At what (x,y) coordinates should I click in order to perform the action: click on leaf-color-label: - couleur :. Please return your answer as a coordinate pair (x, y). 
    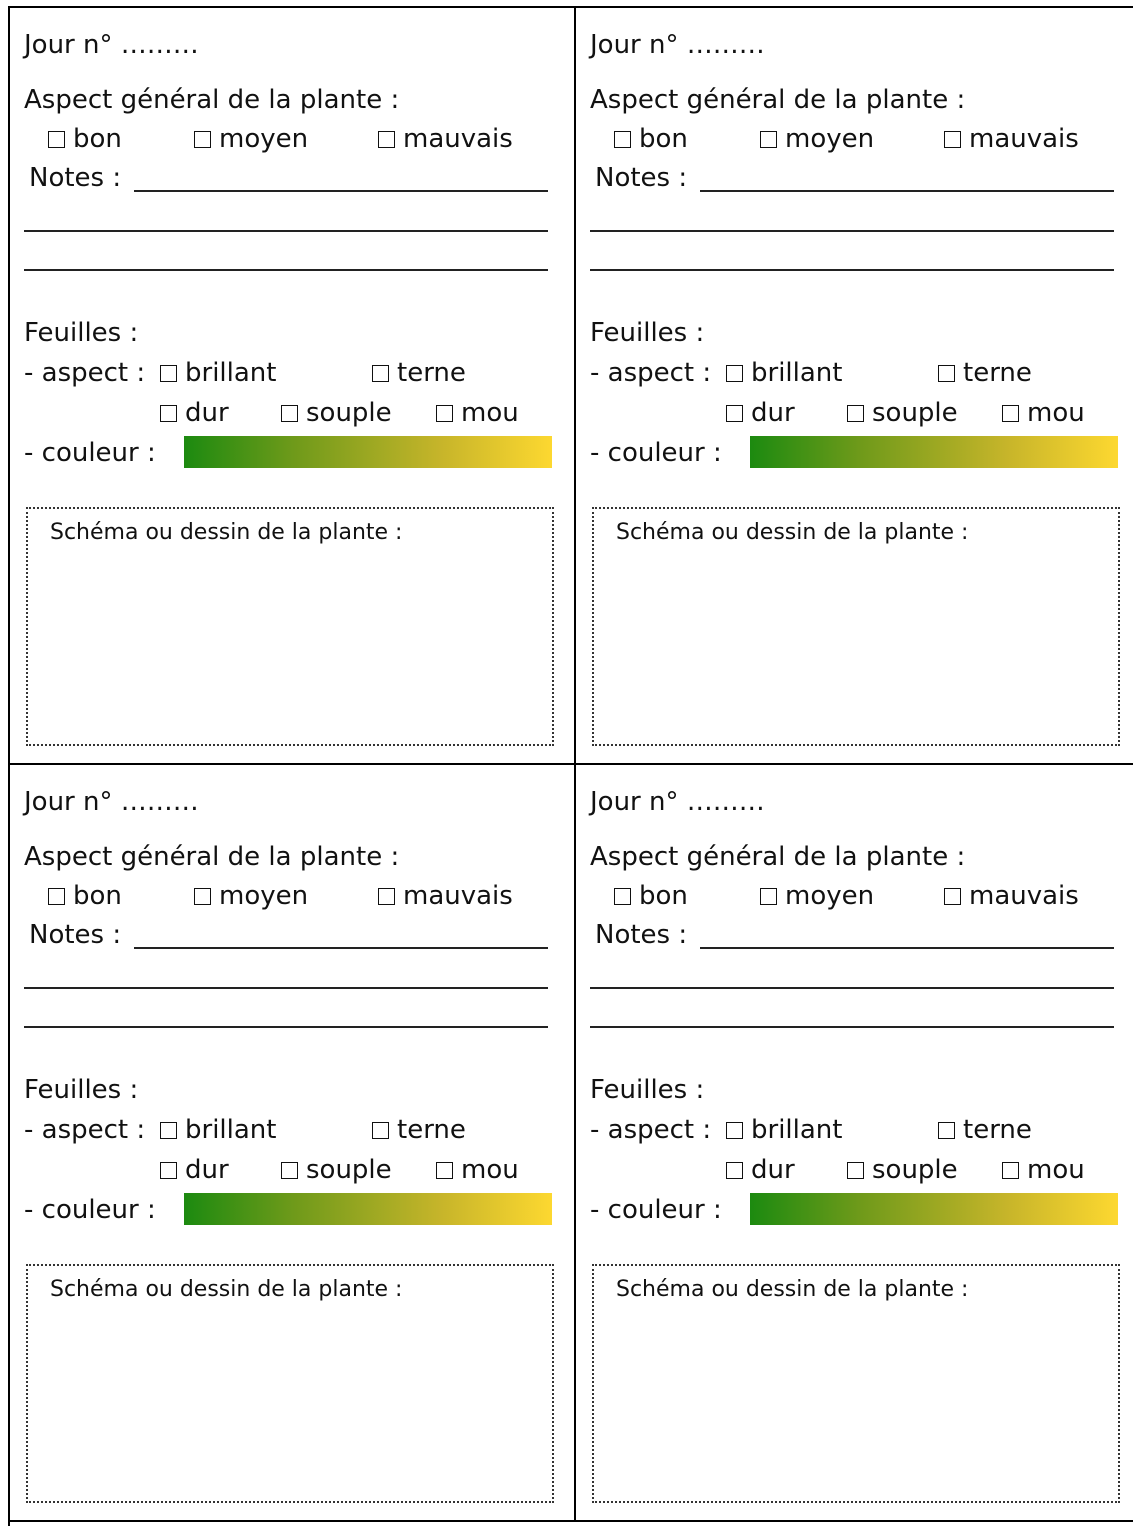
    Looking at the image, I should click on (656, 453).